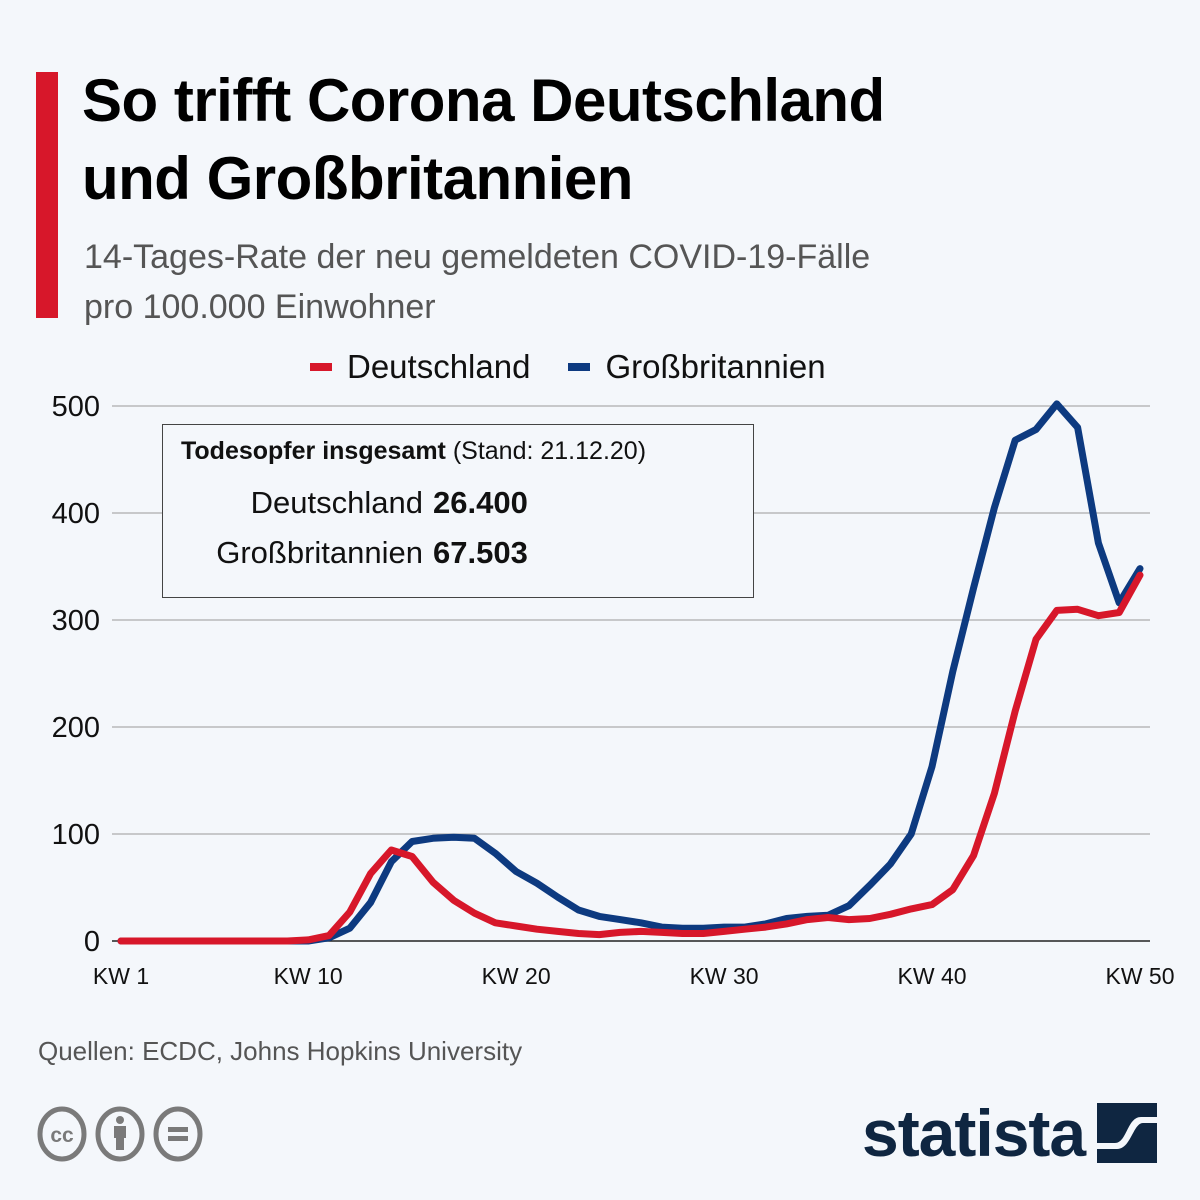 This screenshot has height=1200, width=1200. I want to click on x-tick-label: KW 10, so click(308, 976).